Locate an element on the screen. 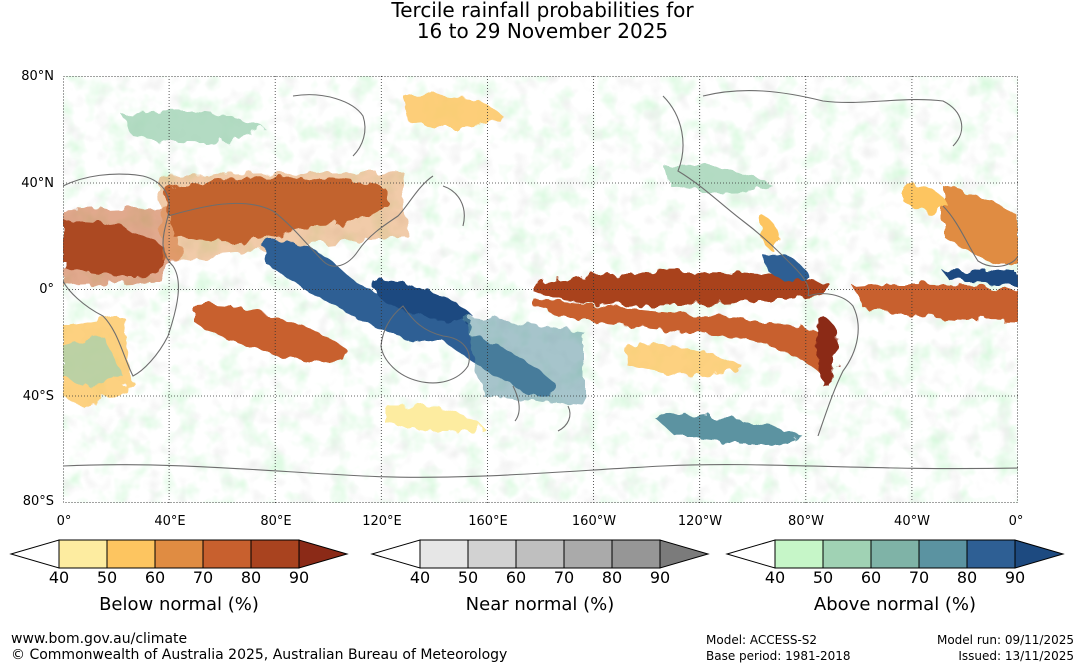  below-normal-colorbar-max-arrow is located at coordinates (323, 554).